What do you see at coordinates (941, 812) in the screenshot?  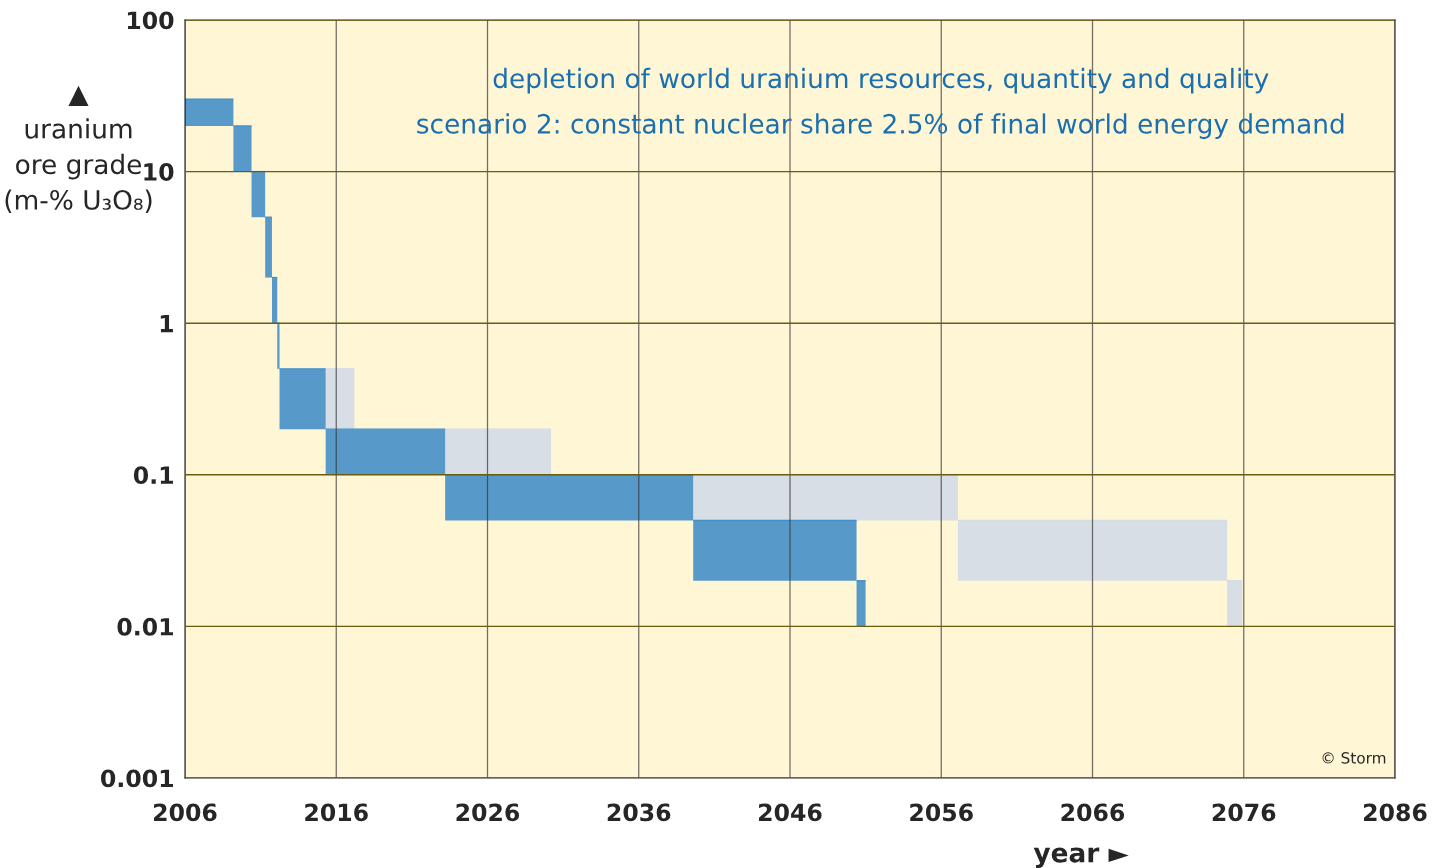 I see `x-tick-label: 2056` at bounding box center [941, 812].